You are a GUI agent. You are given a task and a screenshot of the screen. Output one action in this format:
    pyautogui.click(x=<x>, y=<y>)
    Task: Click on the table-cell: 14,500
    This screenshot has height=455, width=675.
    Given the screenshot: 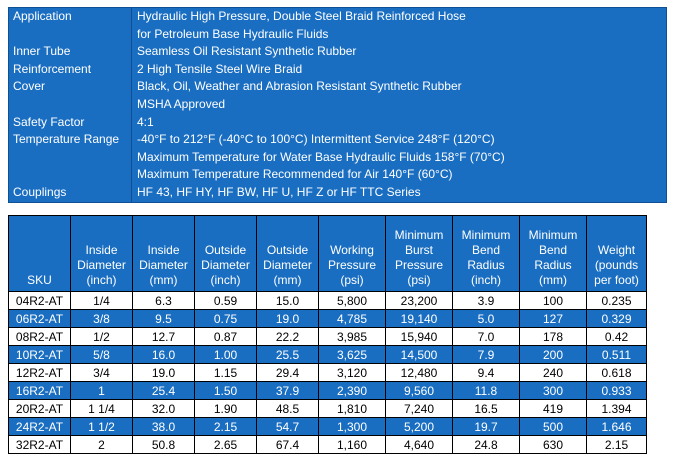 What is the action you would take?
    pyautogui.click(x=419, y=354)
    